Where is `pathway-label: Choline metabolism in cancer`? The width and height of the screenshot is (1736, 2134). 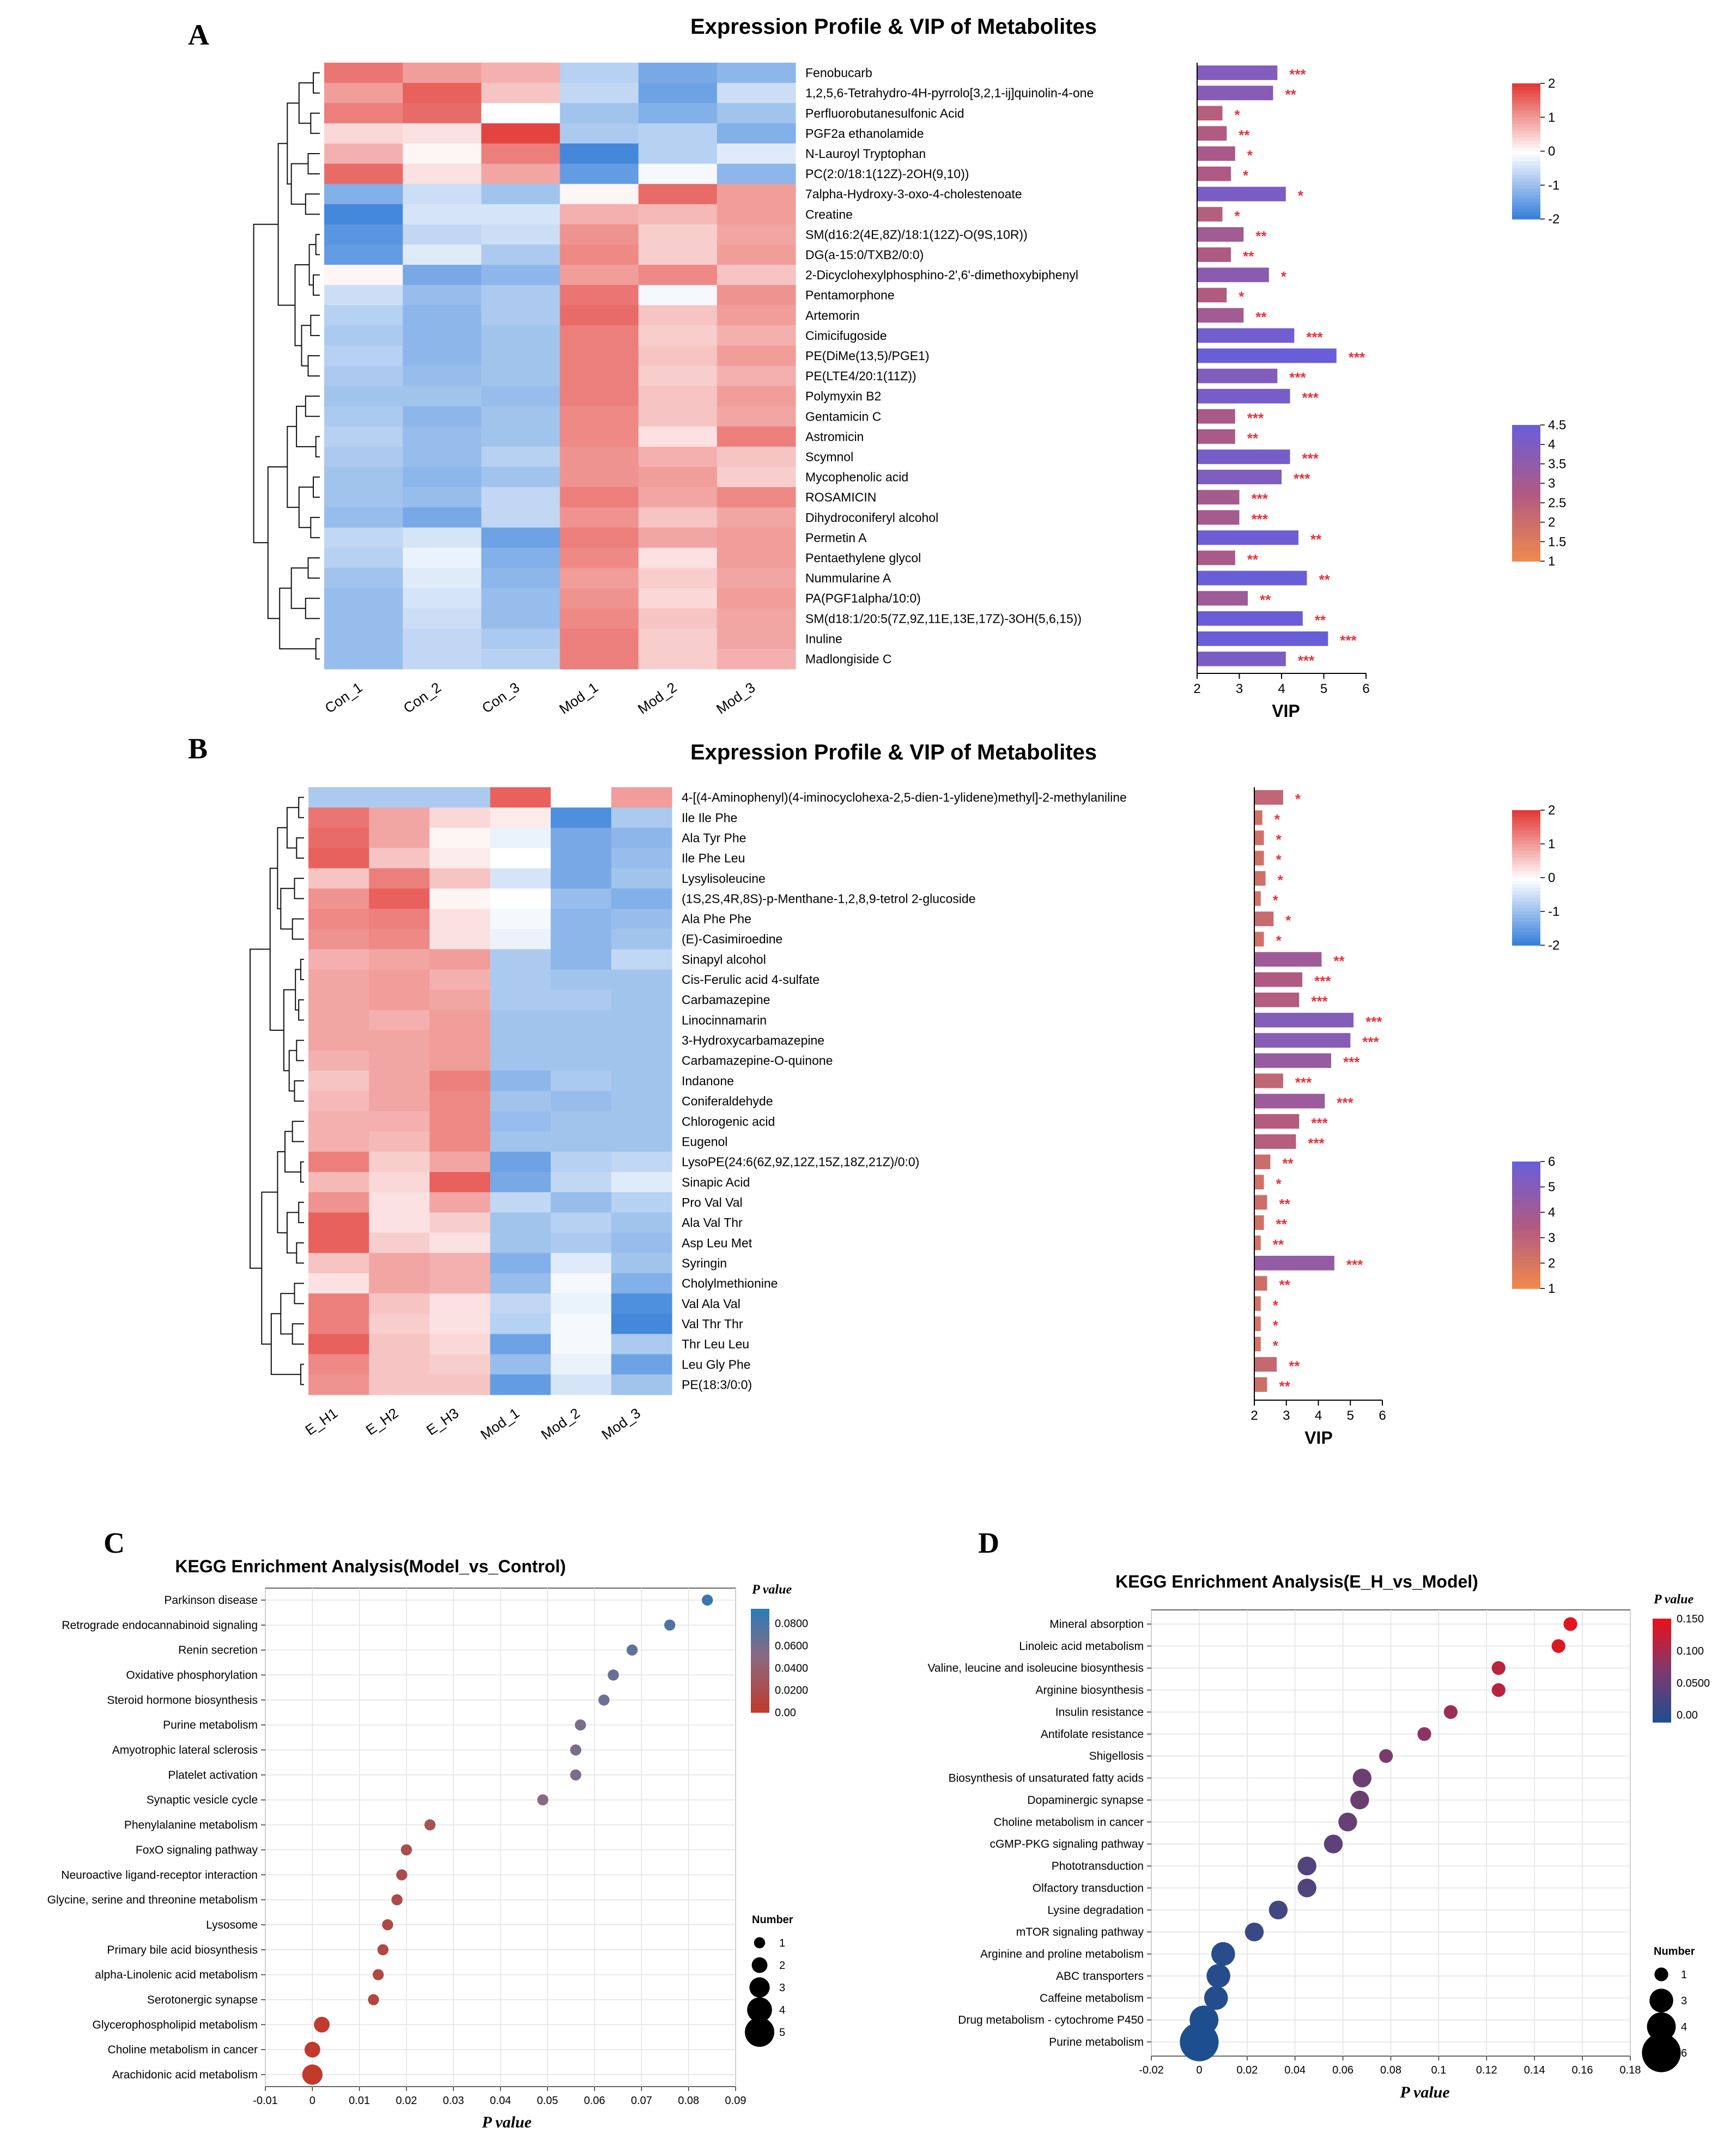 pathway-label: Choline metabolism in cancer is located at coordinates (1069, 1822).